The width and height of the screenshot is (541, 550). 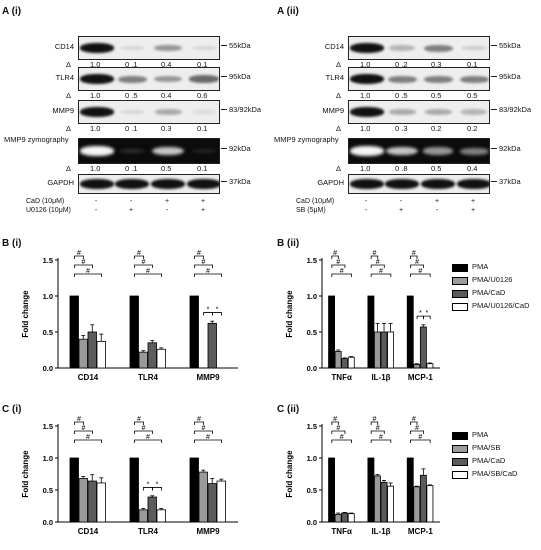 What do you see at coordinates (334, 77) in the screenshot?
I see `blot-row-label: TLR4` at bounding box center [334, 77].